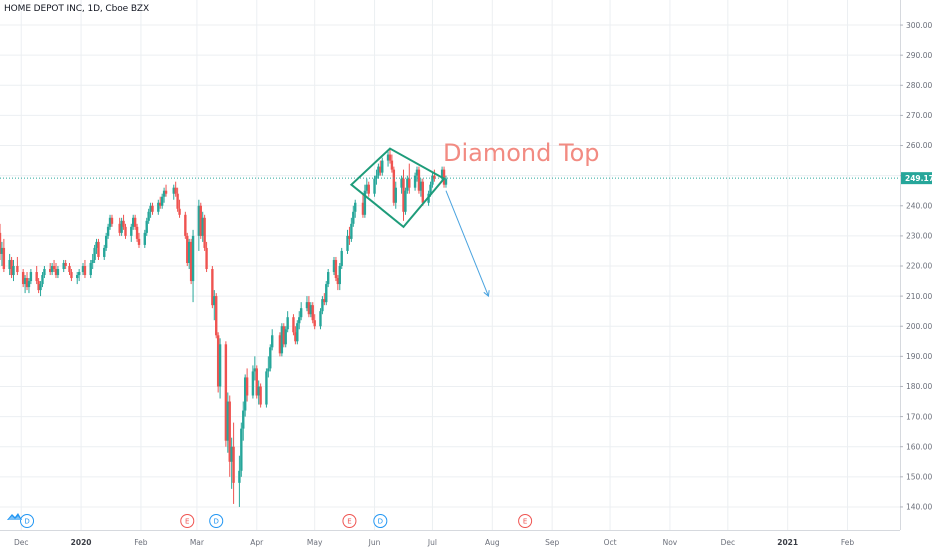 This screenshot has height=550, width=932. What do you see at coordinates (919, 266) in the screenshot?
I see `price-tick-label: 220.00` at bounding box center [919, 266].